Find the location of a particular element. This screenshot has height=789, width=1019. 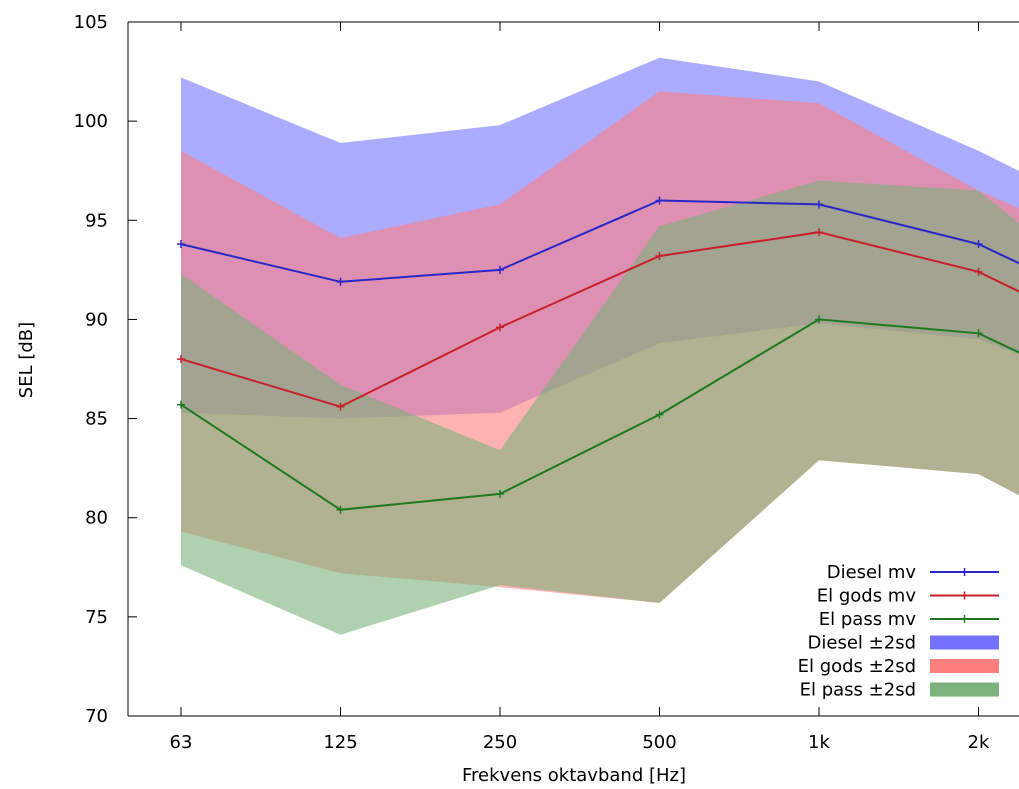

legend-label: El gods ±2sd is located at coordinates (857, 666).